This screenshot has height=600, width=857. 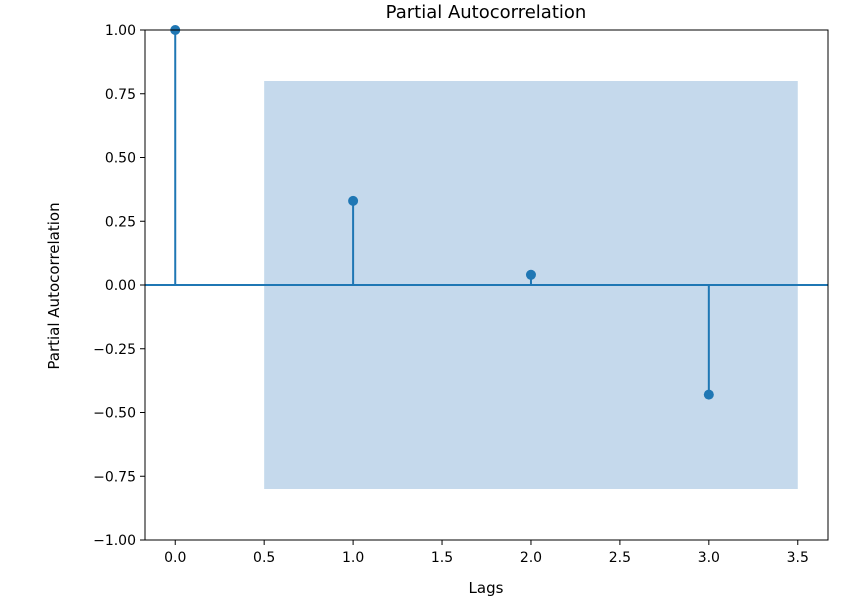 What do you see at coordinates (114, 350) in the screenshot?
I see `y-tick-label: −0.25` at bounding box center [114, 350].